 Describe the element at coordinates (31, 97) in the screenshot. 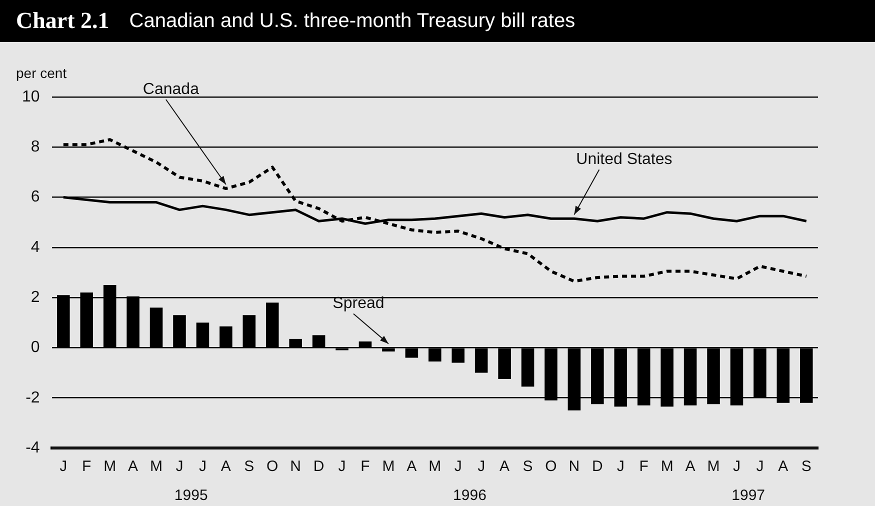

I see `y-tick-label: 10` at that location.